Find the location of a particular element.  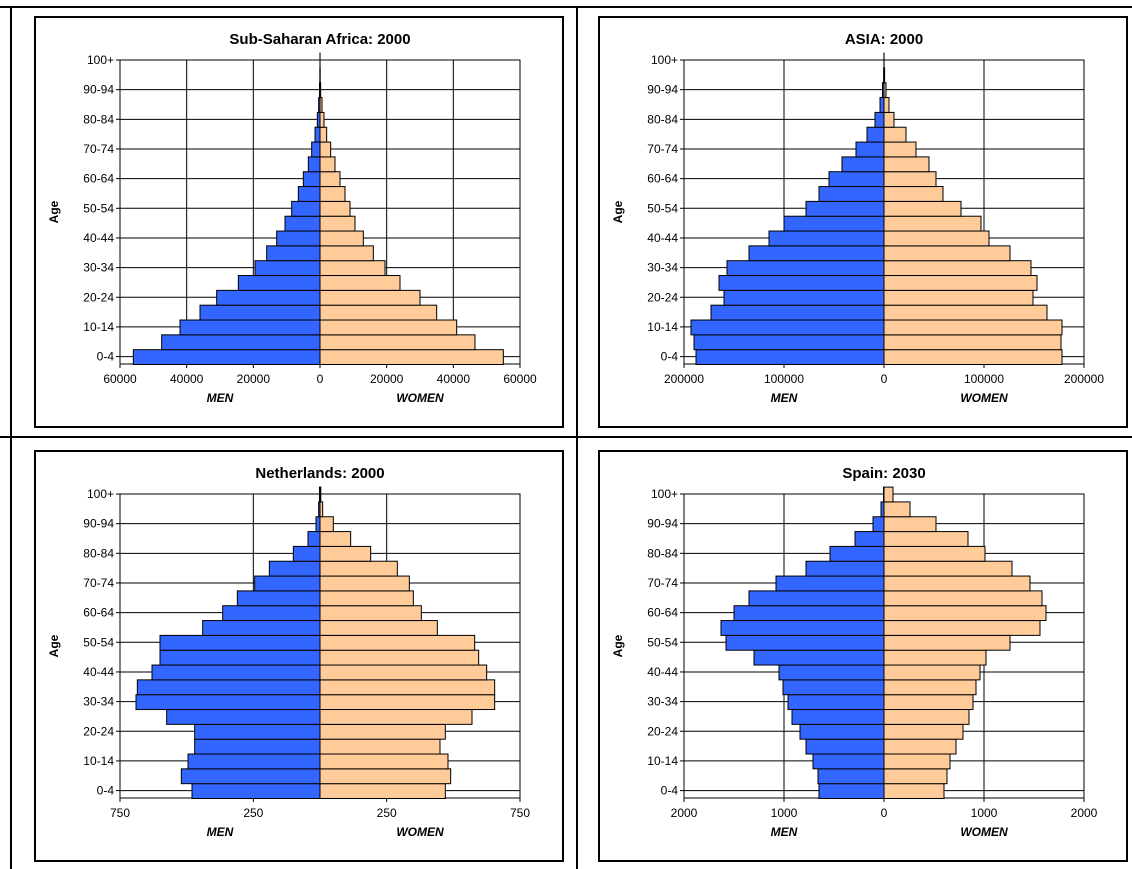

x-tick-label: 100000 is located at coordinates (784, 379).